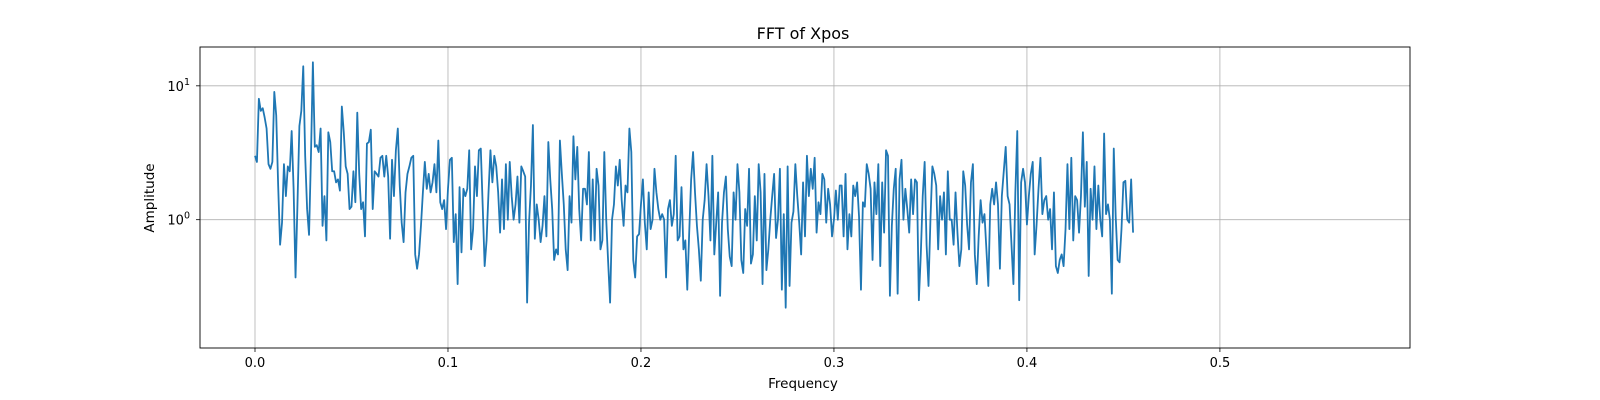 The width and height of the screenshot is (1600, 400). I want to click on y-tick-label: 10⁰, so click(178, 220).